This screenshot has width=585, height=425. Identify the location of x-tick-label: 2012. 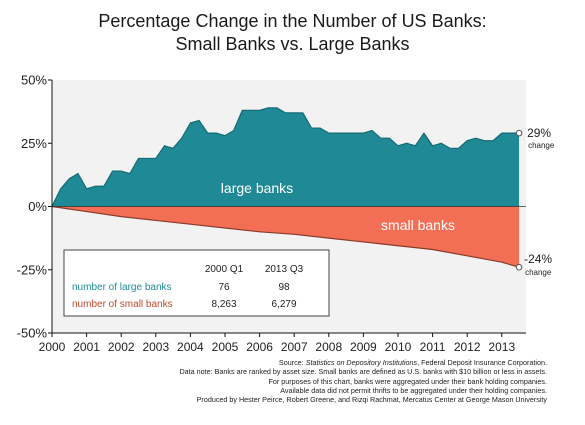
(467, 347).